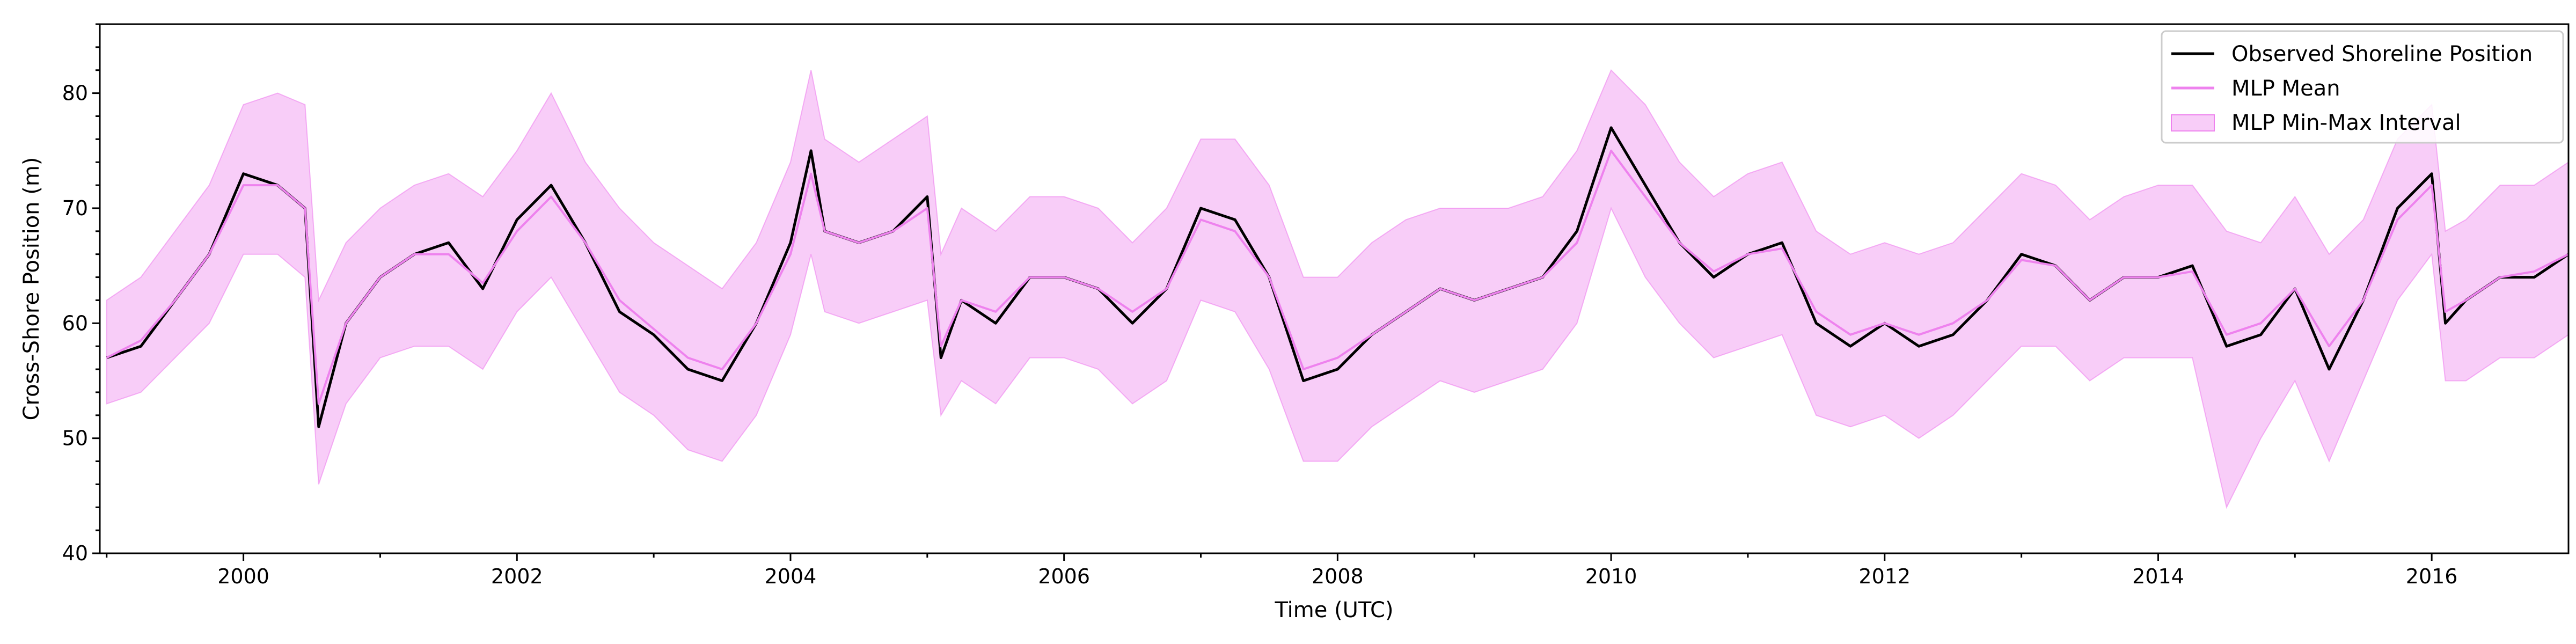 The width and height of the screenshot is (2576, 644). I want to click on x-tick-label: 2004, so click(791, 576).